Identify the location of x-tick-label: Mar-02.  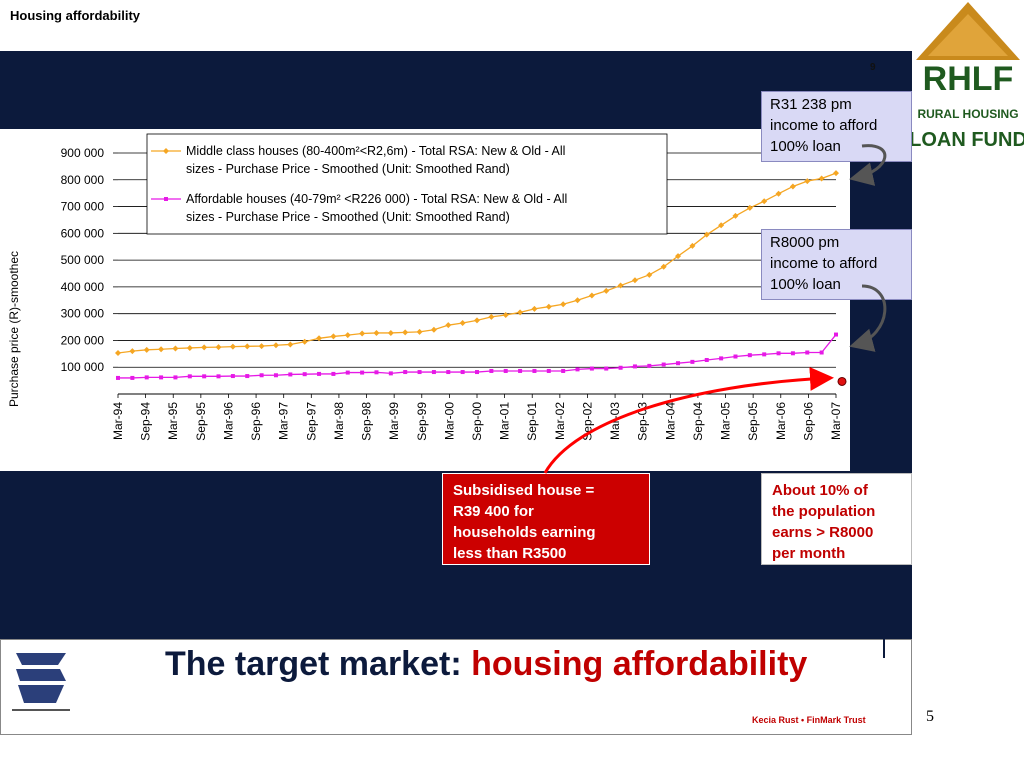
(560, 421).